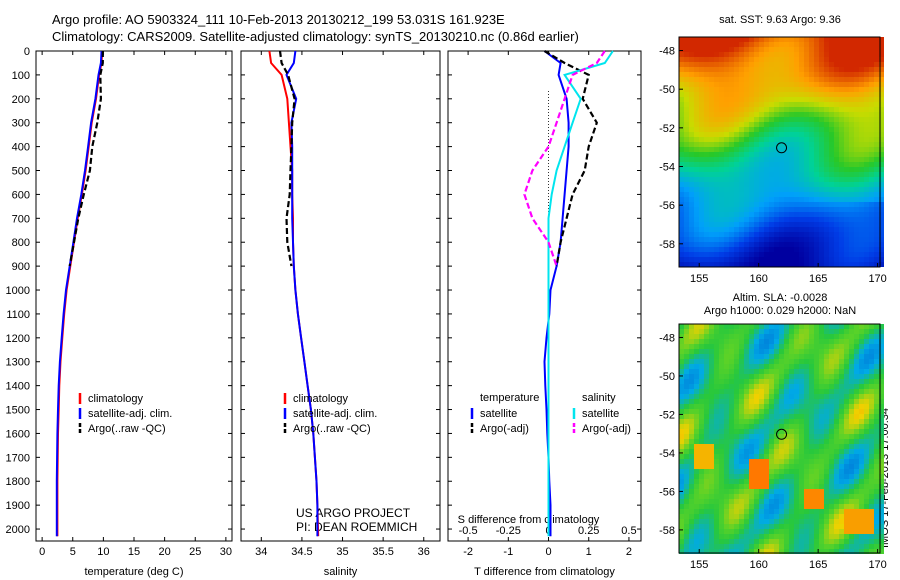  I want to click on y-tick-label: 100, so click(21, 76).